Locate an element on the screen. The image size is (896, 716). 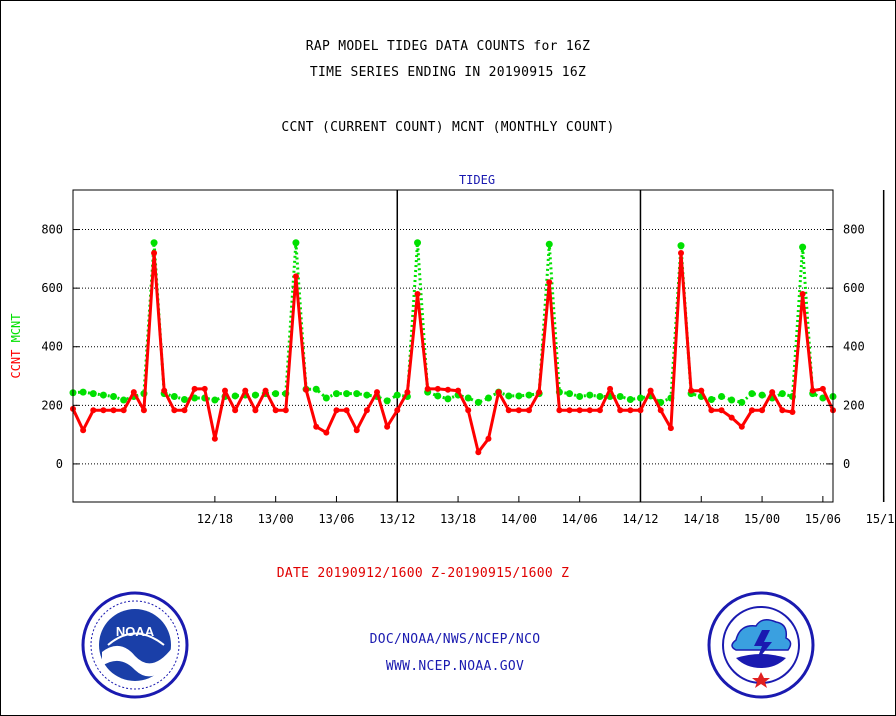
y-tick-label-right: 200 is located at coordinates (854, 405).